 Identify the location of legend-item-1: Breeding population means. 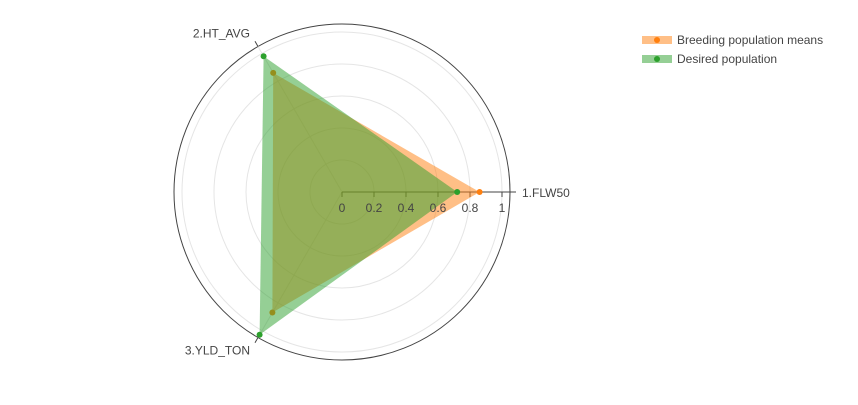
(732, 40).